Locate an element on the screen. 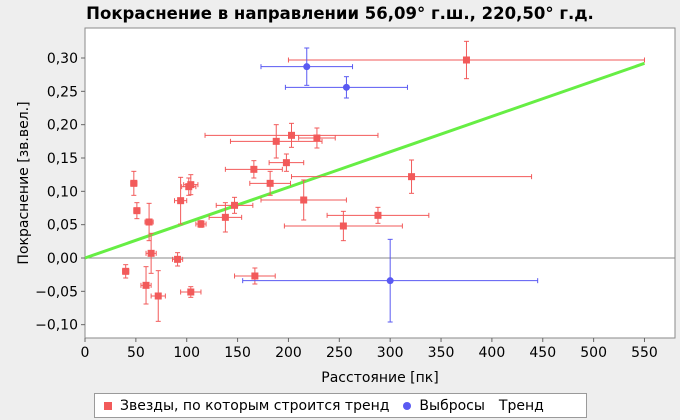 The width and height of the screenshot is (680, 420). x-tick-label: 150 is located at coordinates (237, 353).